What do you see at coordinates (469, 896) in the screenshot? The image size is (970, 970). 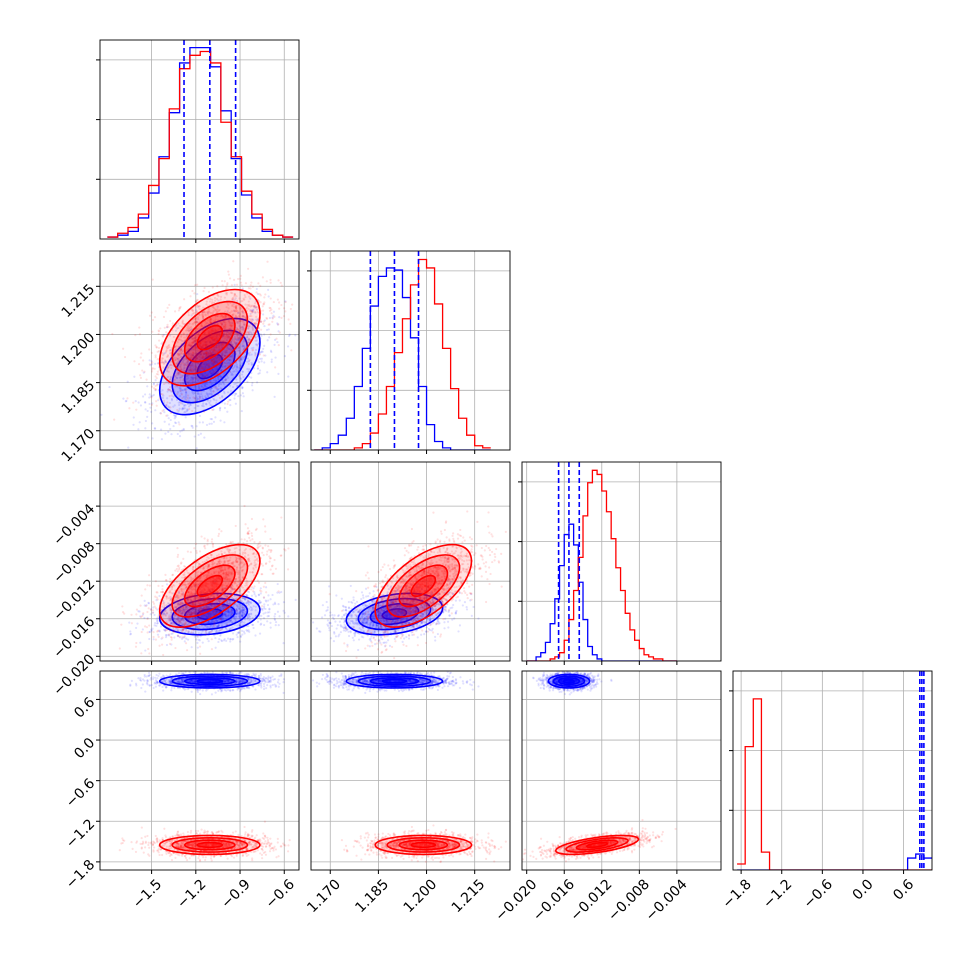 I see `x-tick-label: 1.215` at bounding box center [469, 896].